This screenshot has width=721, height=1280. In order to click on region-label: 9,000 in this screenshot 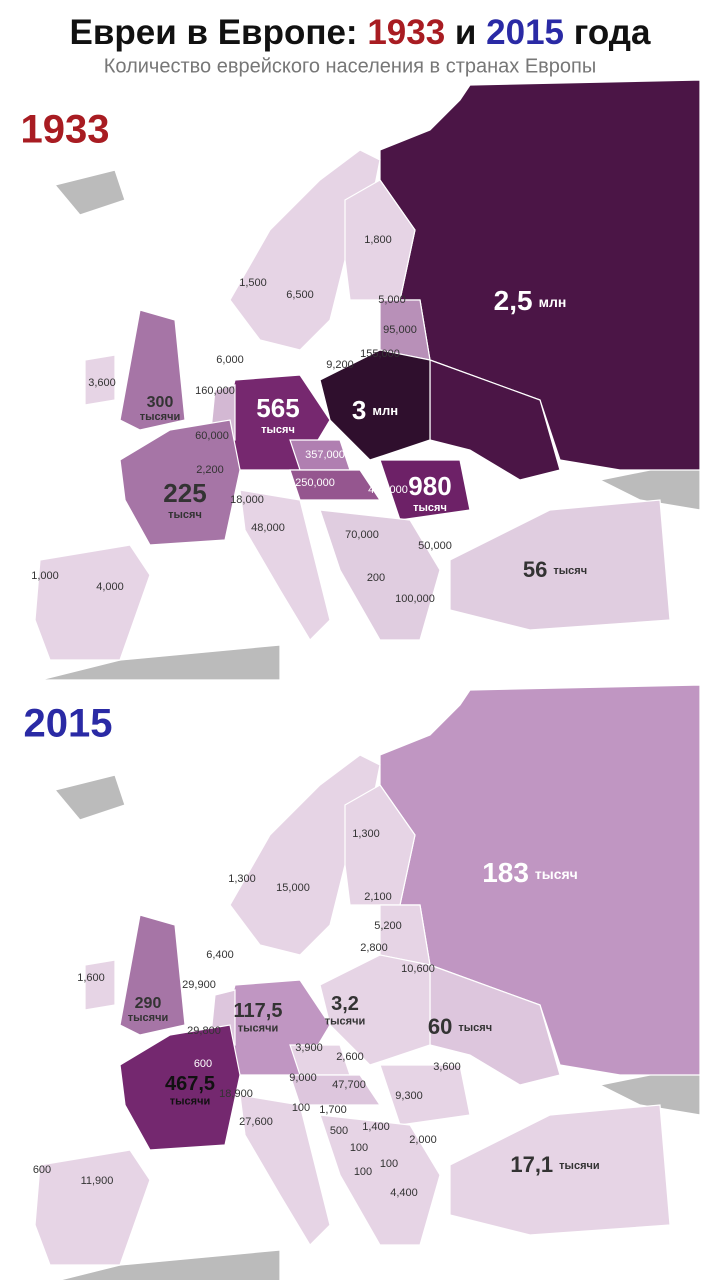, I will do `click(303, 1078)`.